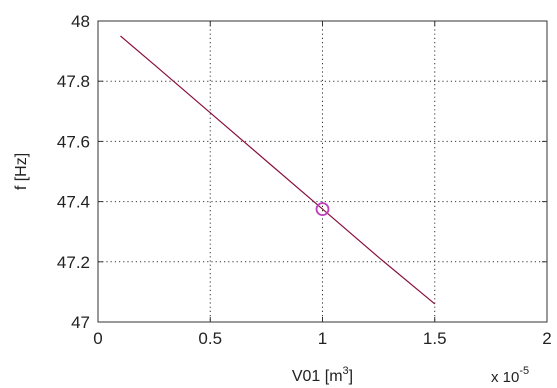 Image resolution: width=557 pixels, height=388 pixels. I want to click on y-tick-label: 47.6, so click(73, 141).